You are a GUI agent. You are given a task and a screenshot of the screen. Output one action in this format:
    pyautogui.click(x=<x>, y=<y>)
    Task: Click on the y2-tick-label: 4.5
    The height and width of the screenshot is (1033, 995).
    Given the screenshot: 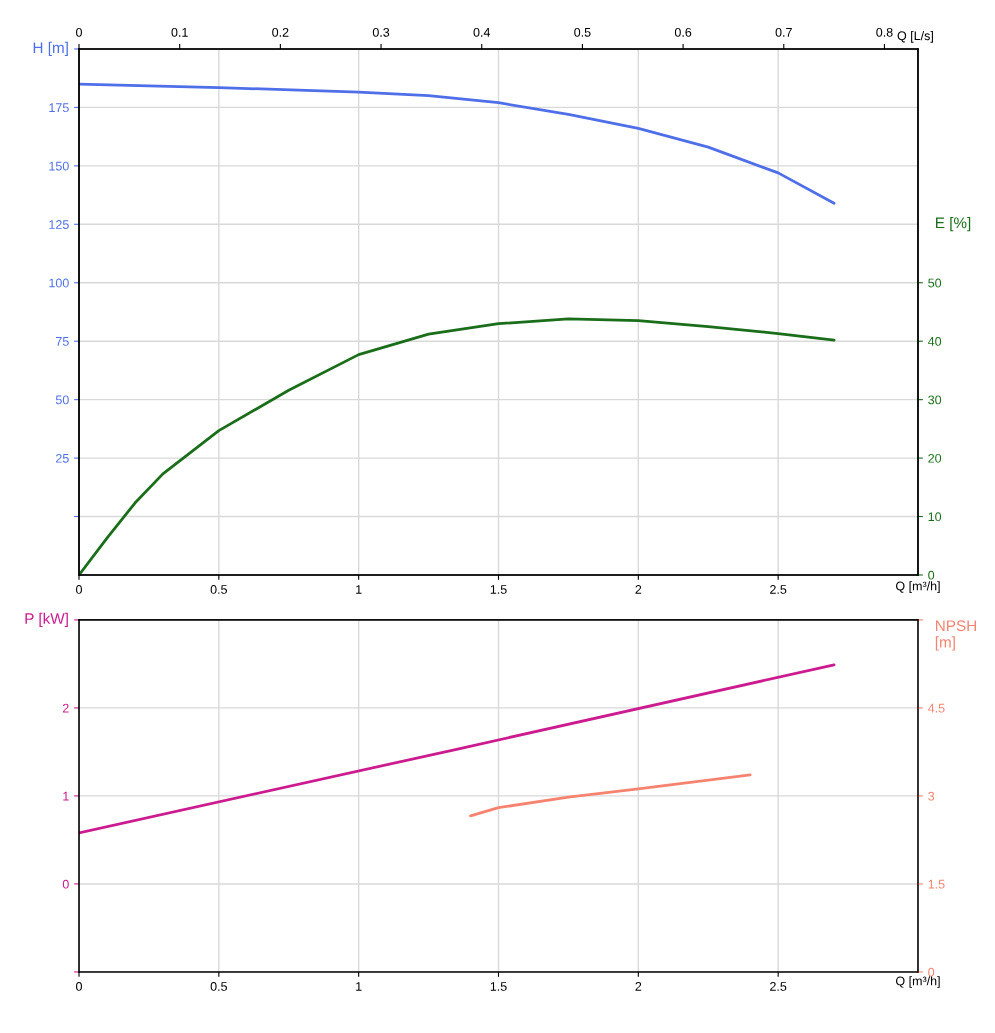 What is the action you would take?
    pyautogui.click(x=936, y=708)
    